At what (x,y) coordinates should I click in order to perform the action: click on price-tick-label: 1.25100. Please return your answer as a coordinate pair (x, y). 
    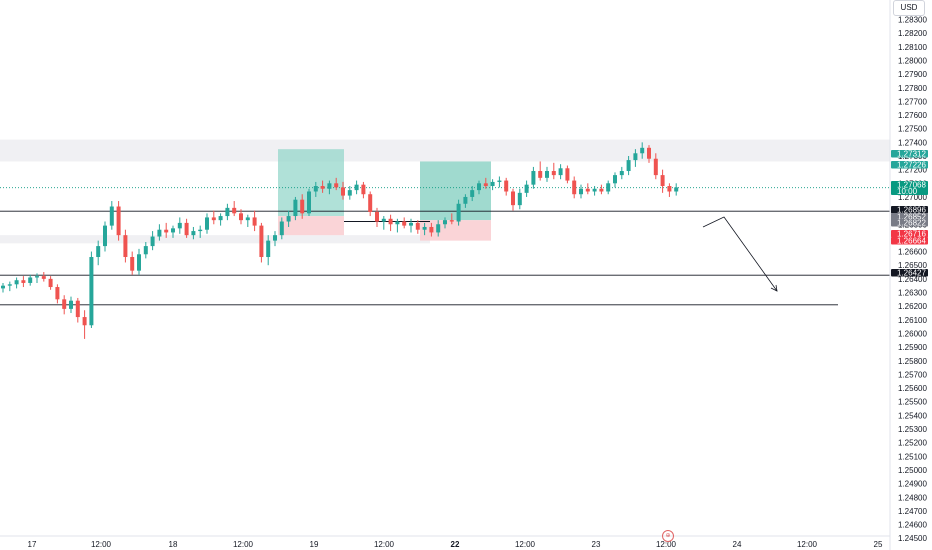
    Looking at the image, I should click on (912, 456).